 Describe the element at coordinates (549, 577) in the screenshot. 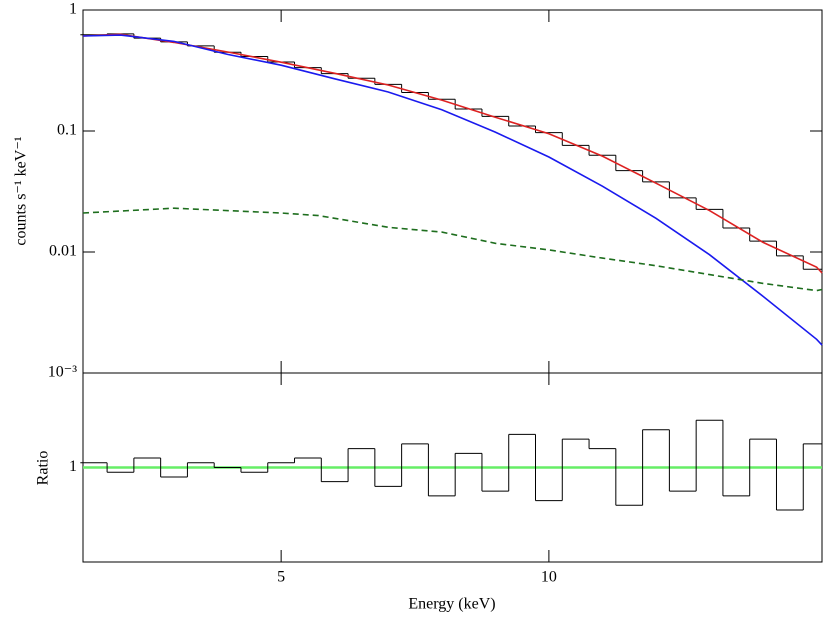

I see `x-tick-label: 10` at that location.